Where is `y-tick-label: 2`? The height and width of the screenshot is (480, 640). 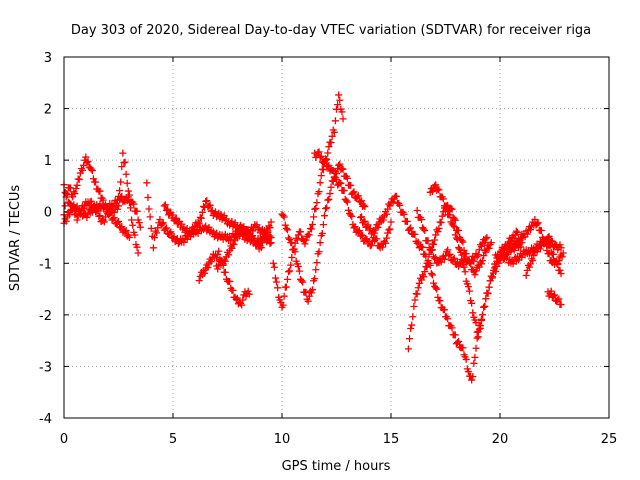
y-tick-label: 2 is located at coordinates (48, 110).